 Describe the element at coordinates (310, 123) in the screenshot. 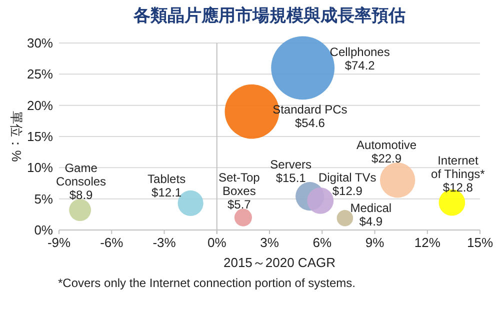

I see `data-label: $54.6` at that location.